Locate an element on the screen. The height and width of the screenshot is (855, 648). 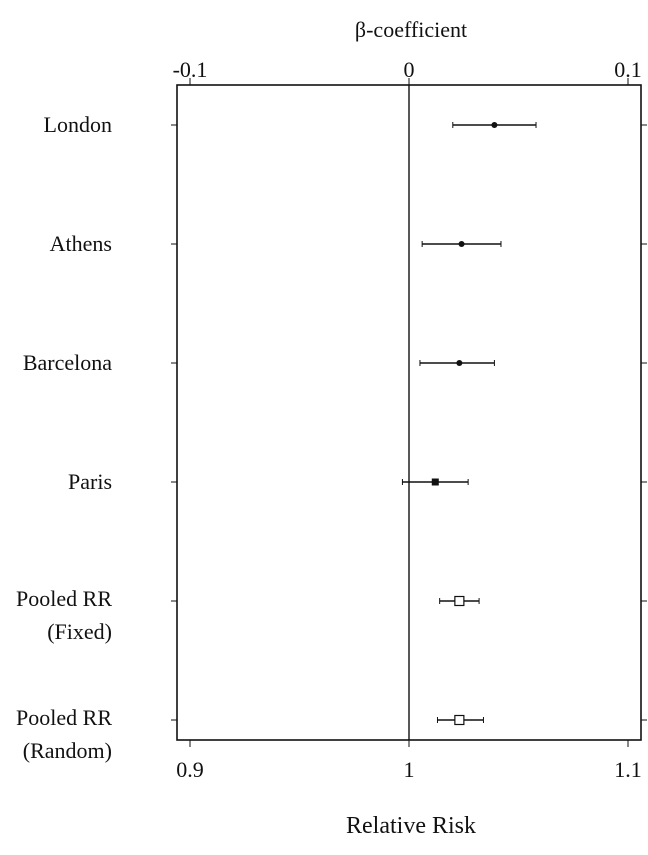
row-label: Paris is located at coordinates (90, 481).